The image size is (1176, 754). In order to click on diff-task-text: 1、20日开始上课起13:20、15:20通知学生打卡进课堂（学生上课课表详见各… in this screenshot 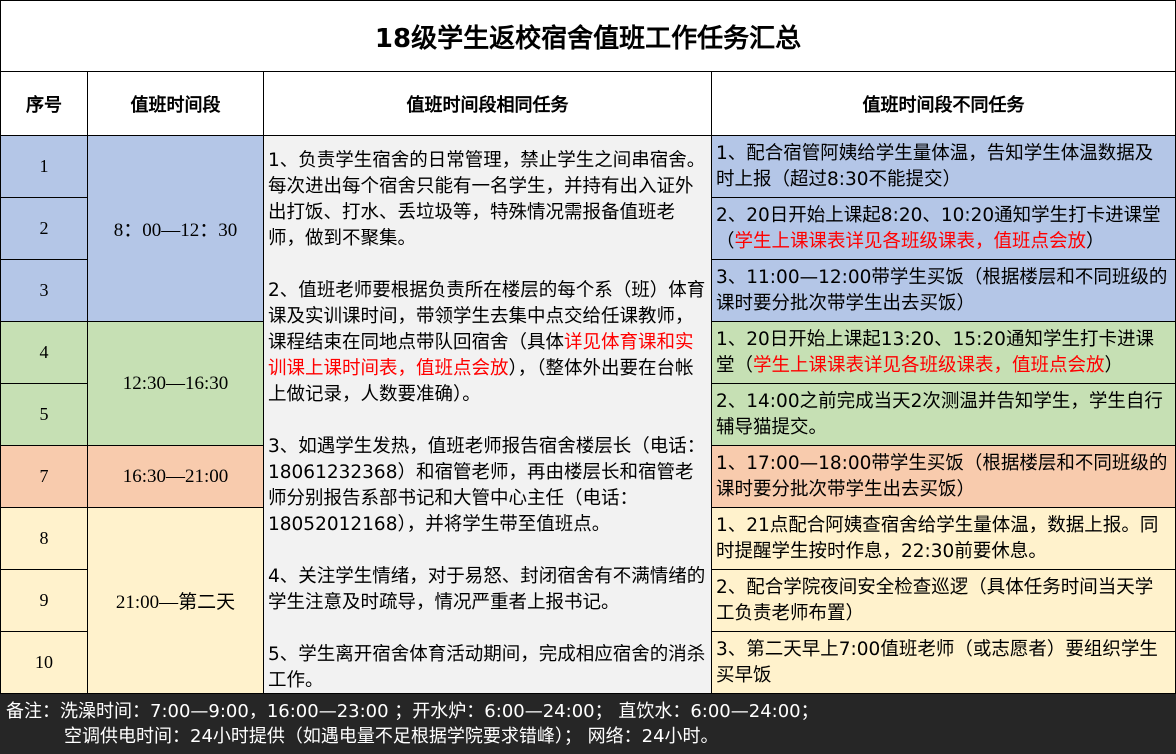, I will do `click(935, 352)`.